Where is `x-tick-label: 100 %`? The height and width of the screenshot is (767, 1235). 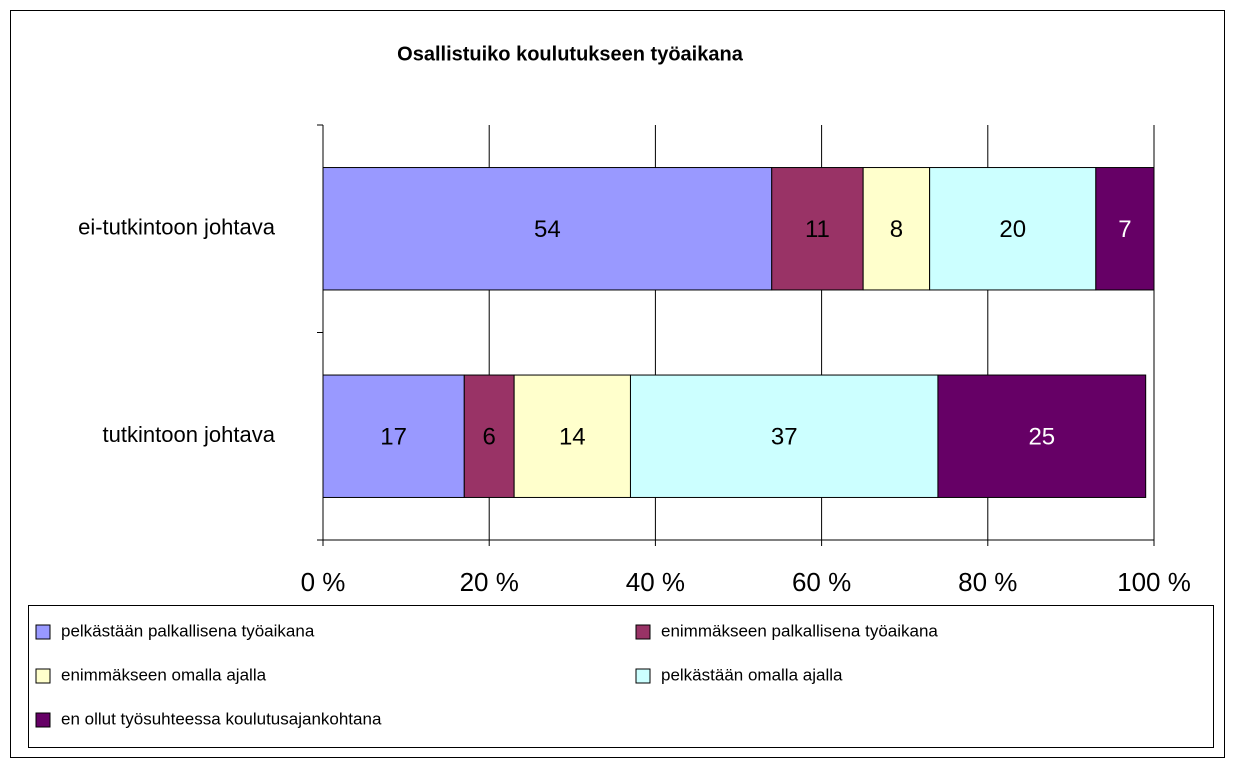
x-tick-label: 100 % is located at coordinates (1154, 582).